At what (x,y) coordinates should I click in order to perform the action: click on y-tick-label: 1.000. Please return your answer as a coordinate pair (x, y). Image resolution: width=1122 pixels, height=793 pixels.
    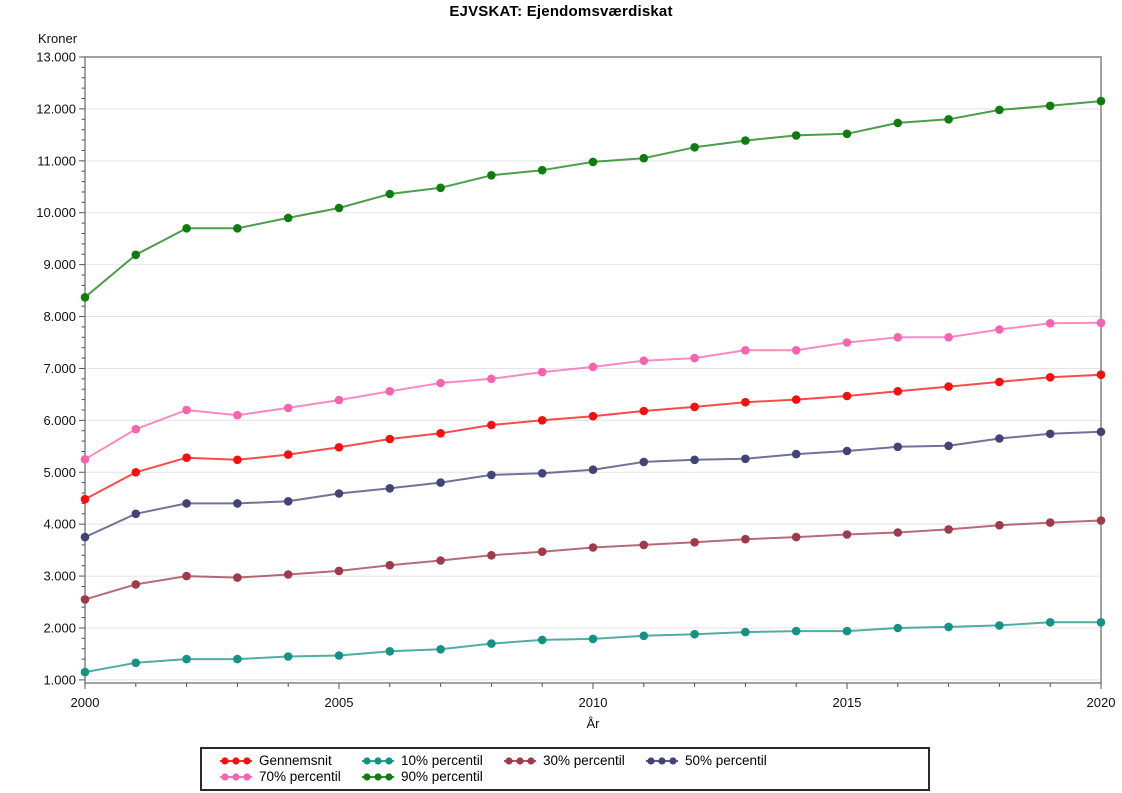
    Looking at the image, I should click on (59, 679).